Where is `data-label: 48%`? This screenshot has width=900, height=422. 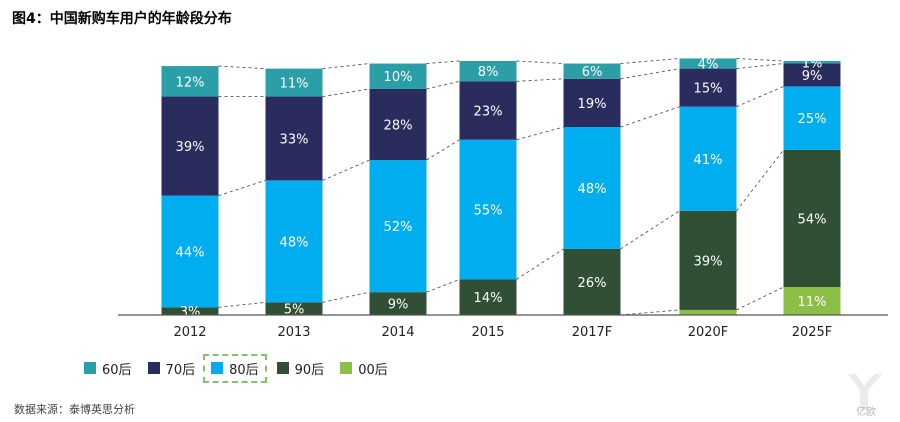
data-label: 48% is located at coordinates (592, 189).